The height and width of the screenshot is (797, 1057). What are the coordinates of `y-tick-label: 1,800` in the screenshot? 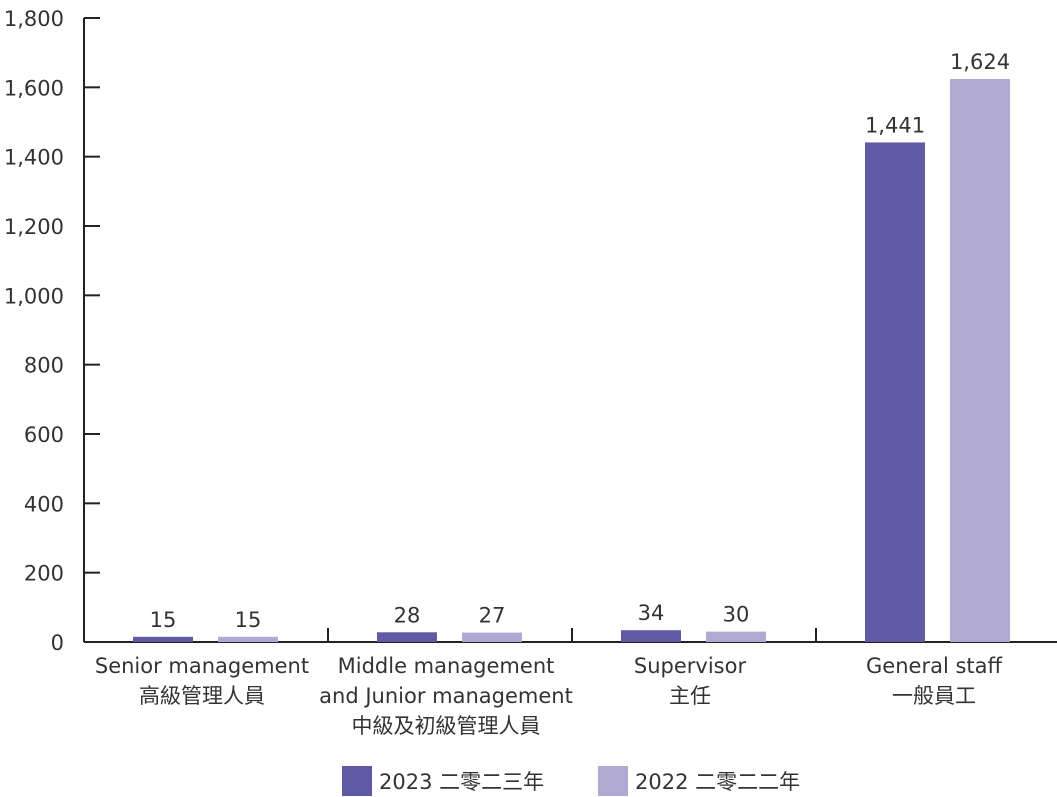 It's located at (34, 19).